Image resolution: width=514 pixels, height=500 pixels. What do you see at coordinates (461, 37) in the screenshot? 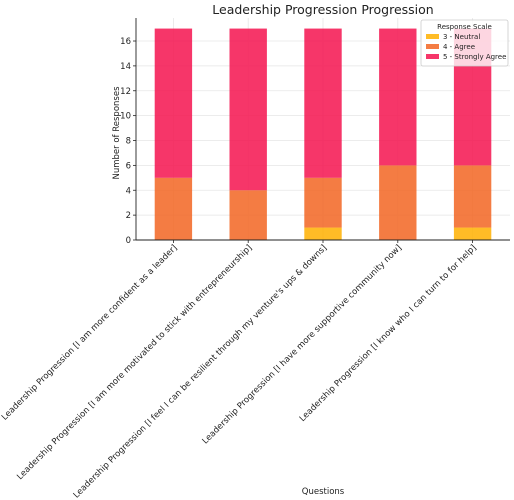
I see `legend-label-0: 3 - Neutral` at bounding box center [461, 37].